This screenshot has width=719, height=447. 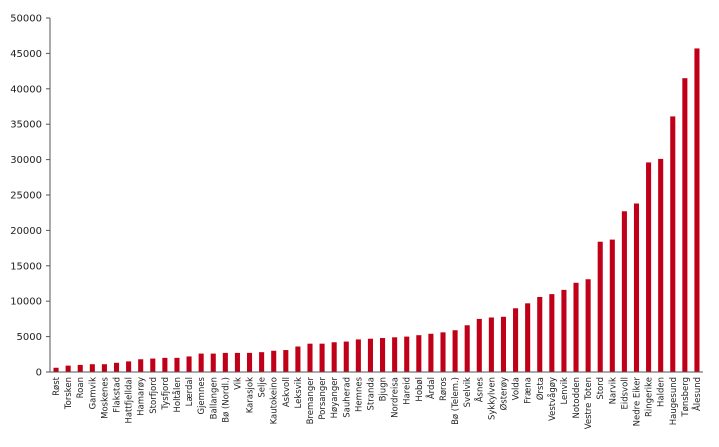 I want to click on x-tick-label: Hareid, so click(x=408, y=391).